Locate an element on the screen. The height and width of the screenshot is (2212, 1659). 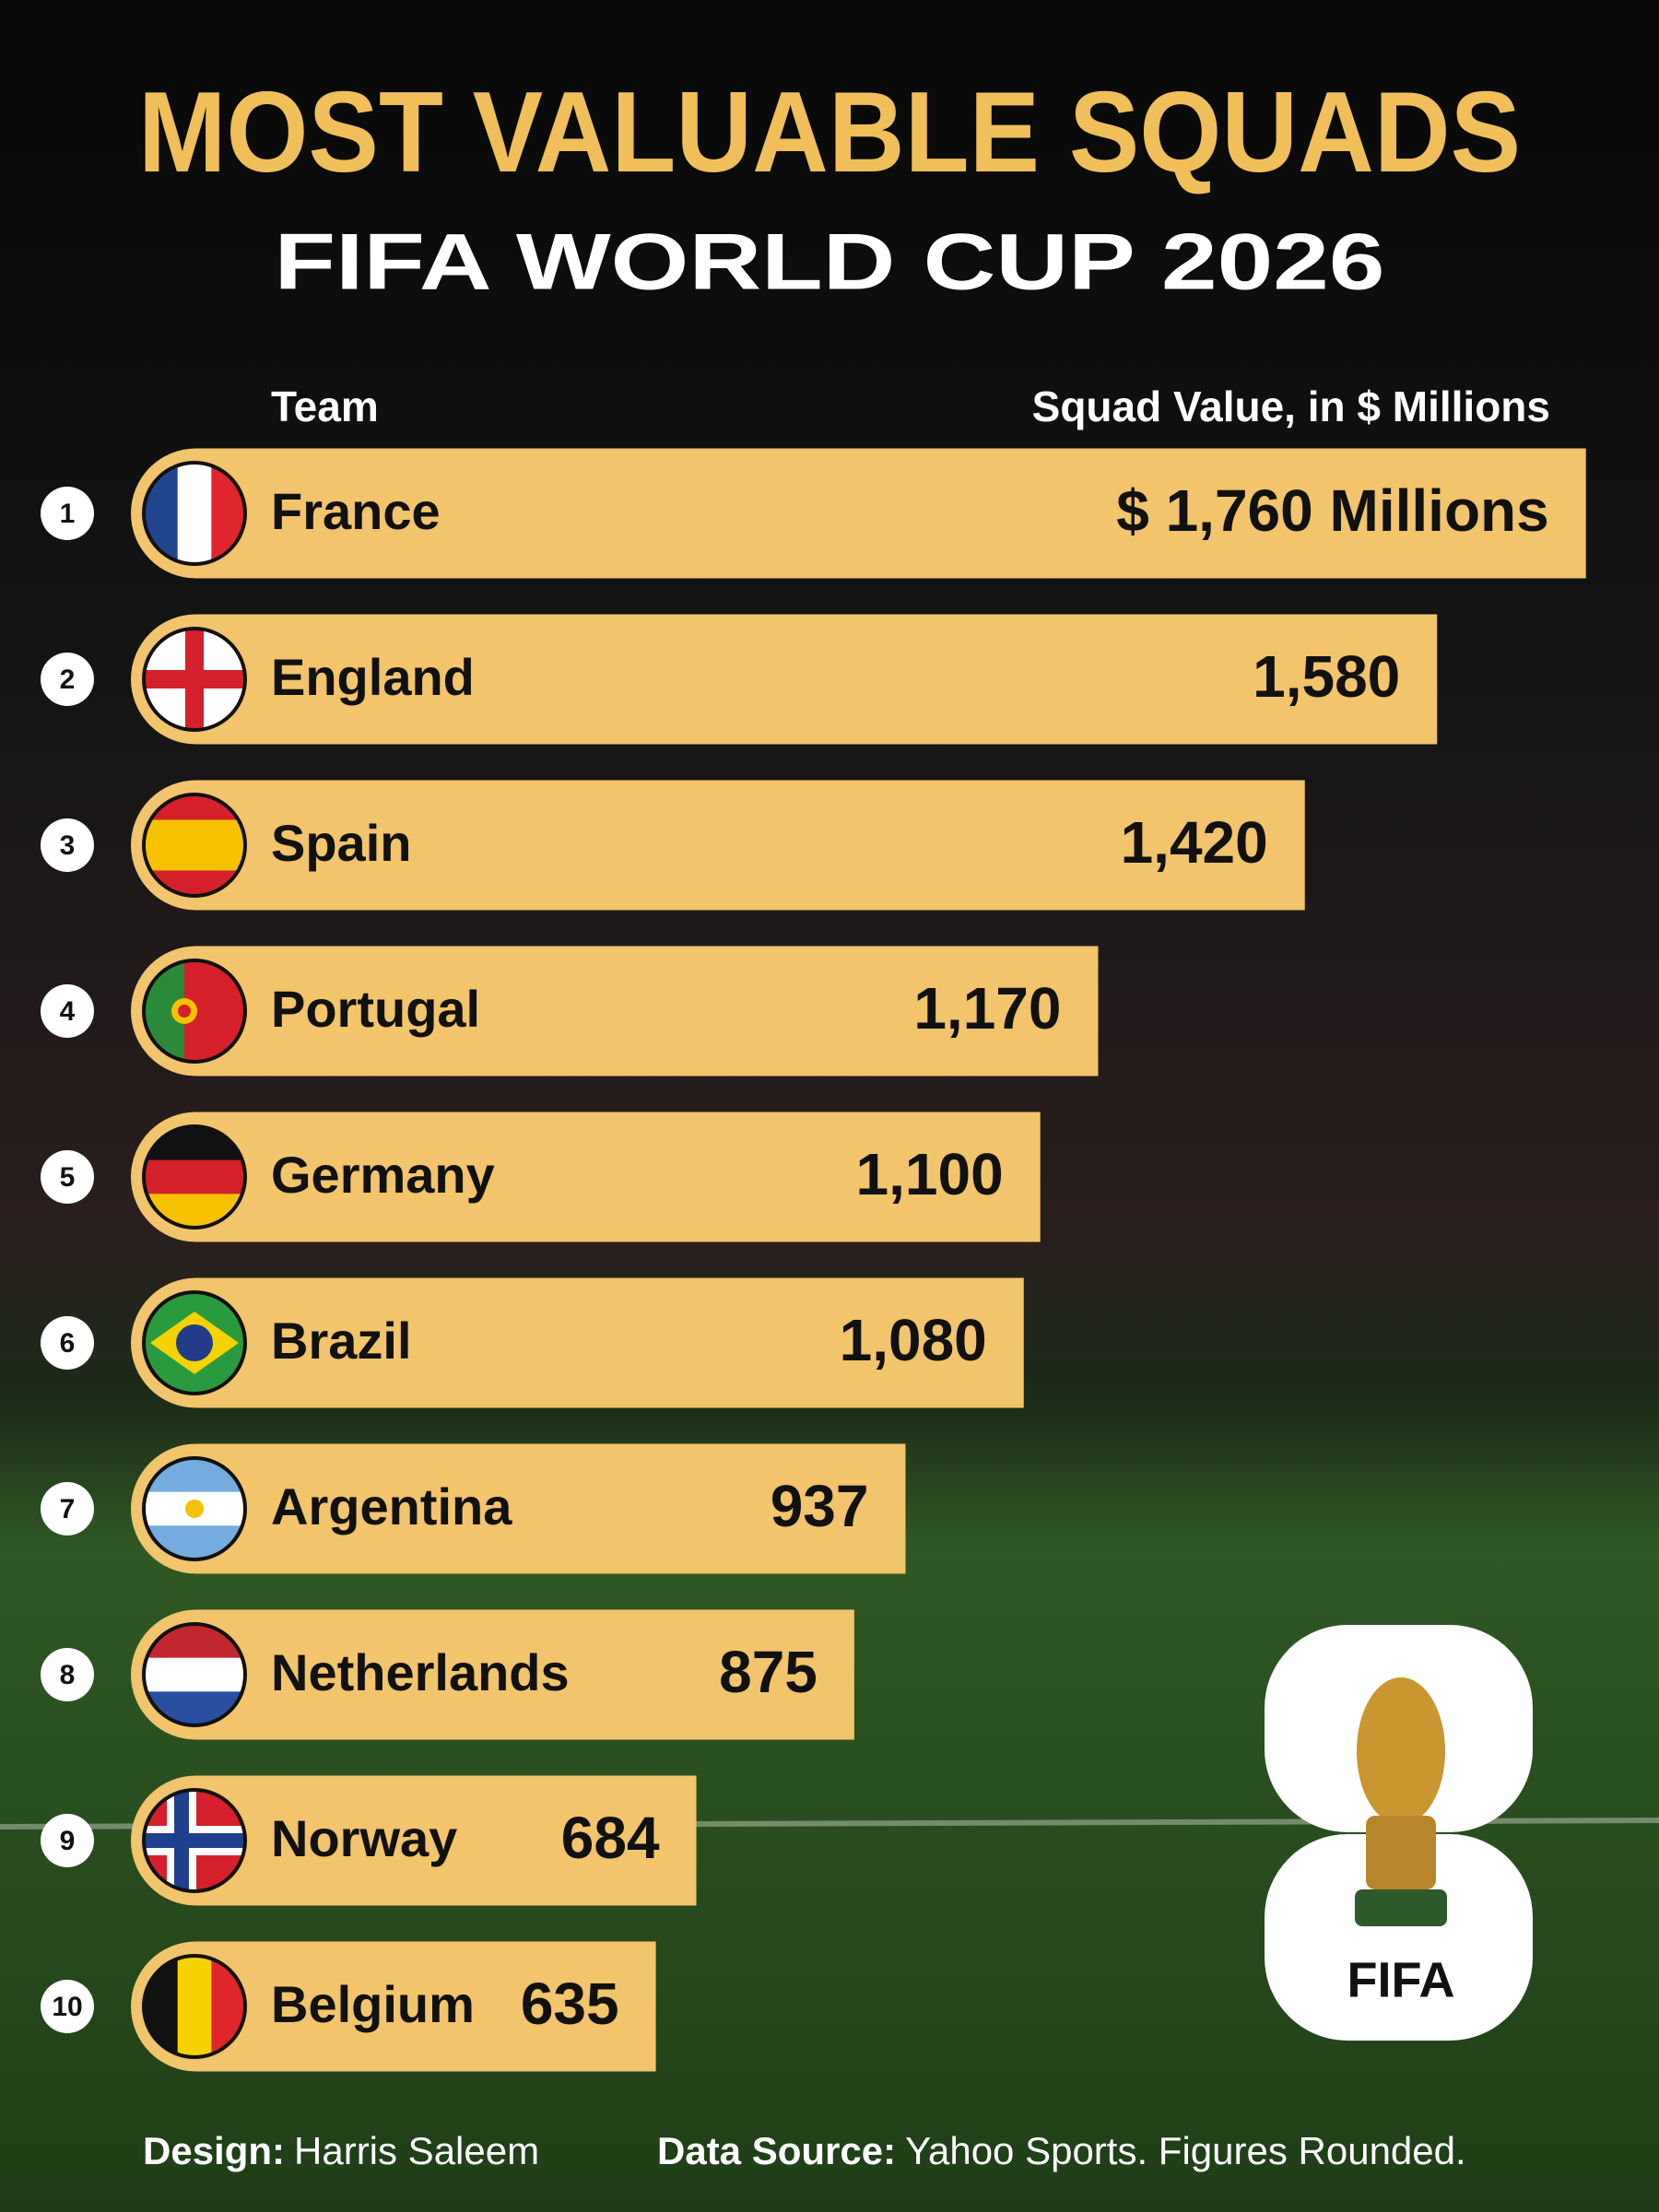
rank-label: 3 is located at coordinates (68, 845).